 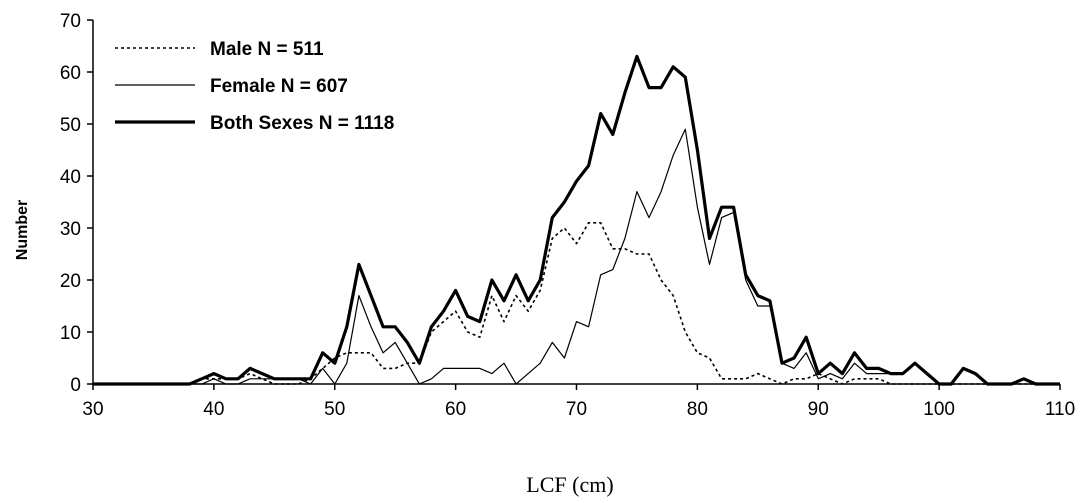 I want to click on y-tick-label-50: 50, so click(x=70, y=125).